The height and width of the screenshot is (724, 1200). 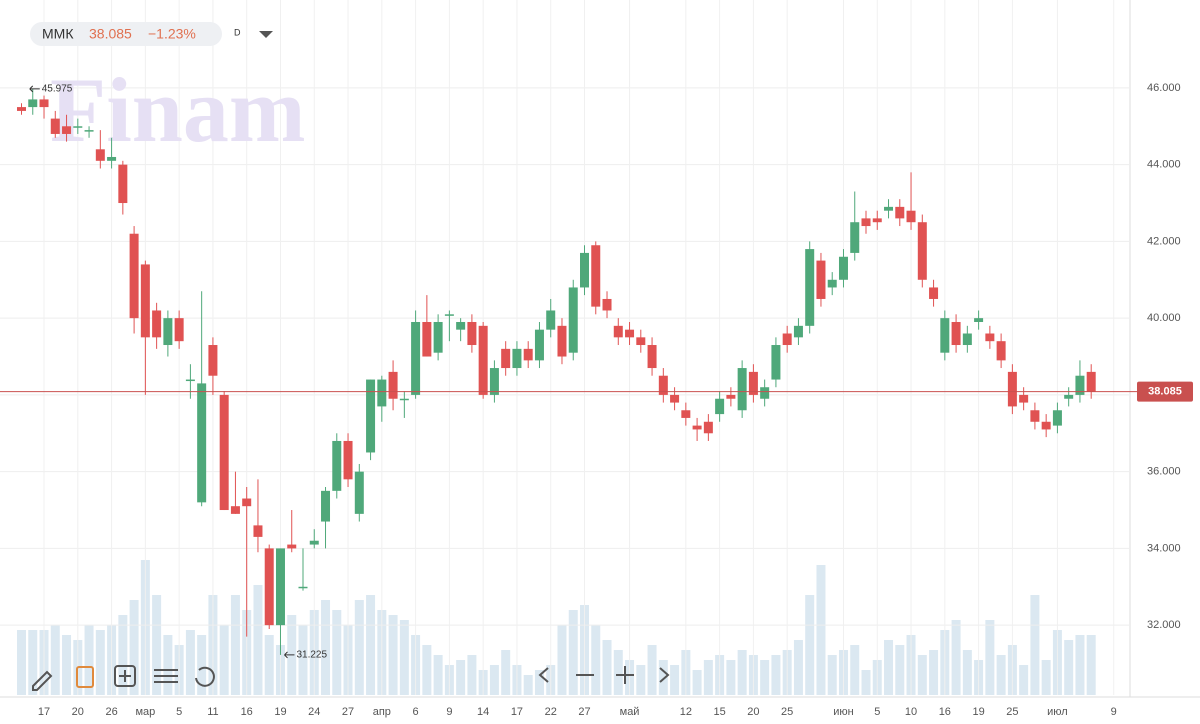 I want to click on reset-tool, so click(x=205, y=676).